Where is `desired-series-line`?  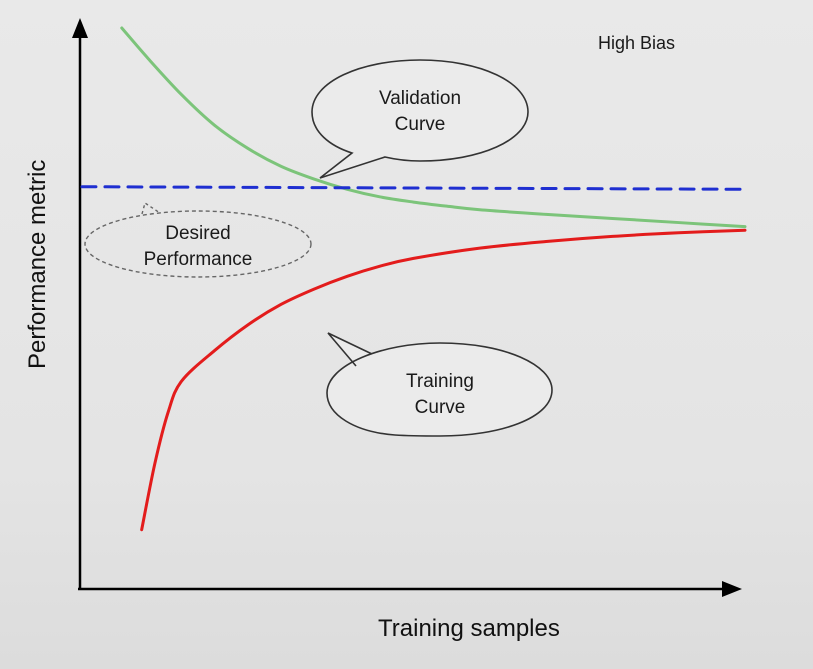
desired-series-line is located at coordinates (413, 188).